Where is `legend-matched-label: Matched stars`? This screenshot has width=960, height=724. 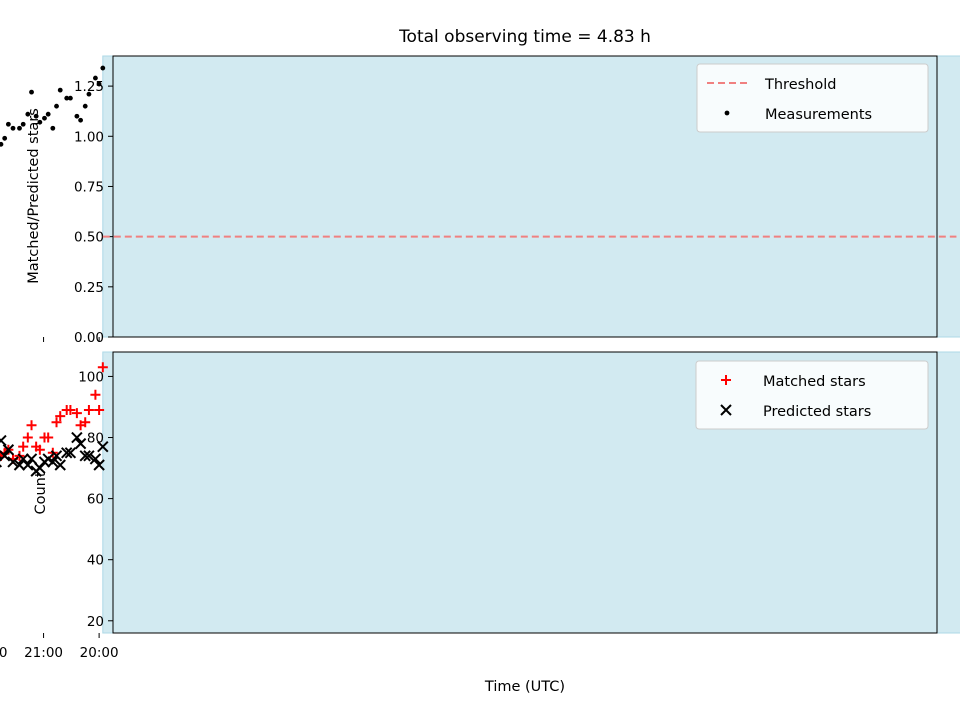
legend-matched-label: Matched stars is located at coordinates (814, 382).